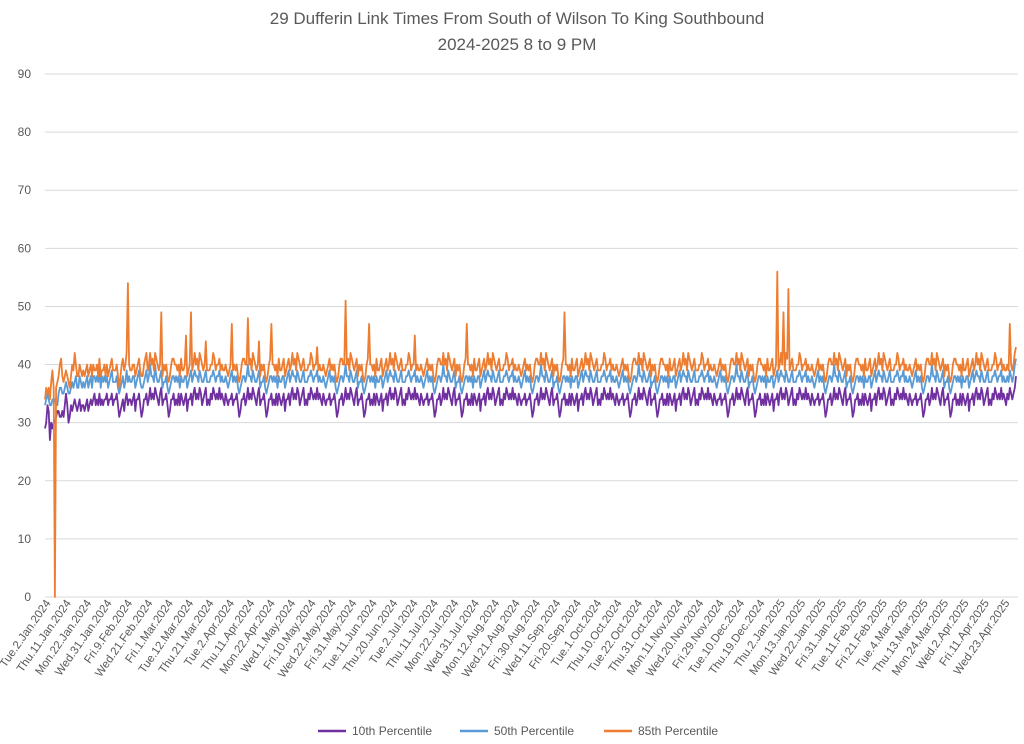 The width and height of the screenshot is (1024, 744). Describe the element at coordinates (25, 423) in the screenshot. I see `y-tick-label: 30` at that location.